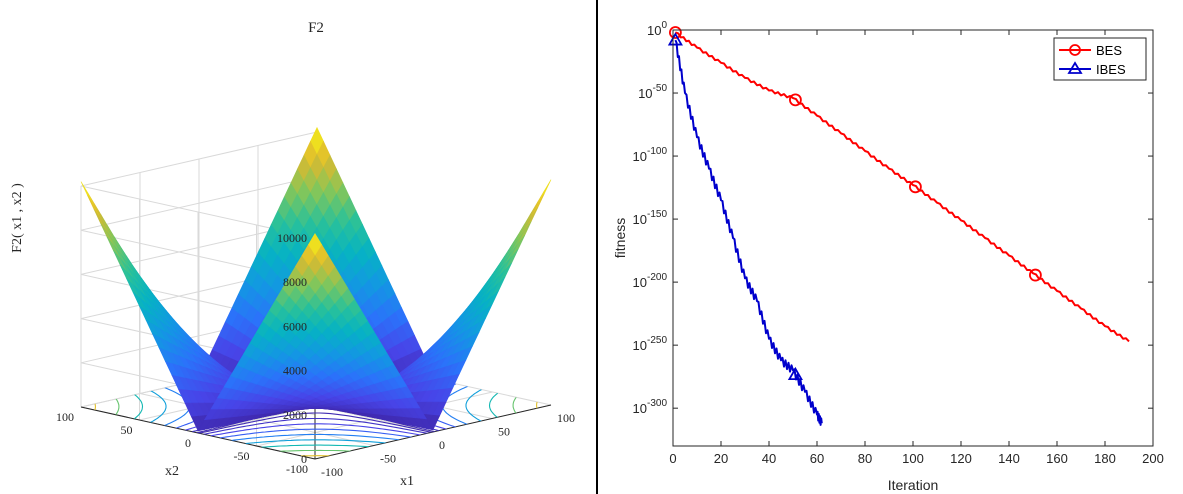 The width and height of the screenshot is (1183, 494). Describe the element at coordinates (1111, 69) in the screenshot. I see `legend-label-ibes: IBES` at that location.